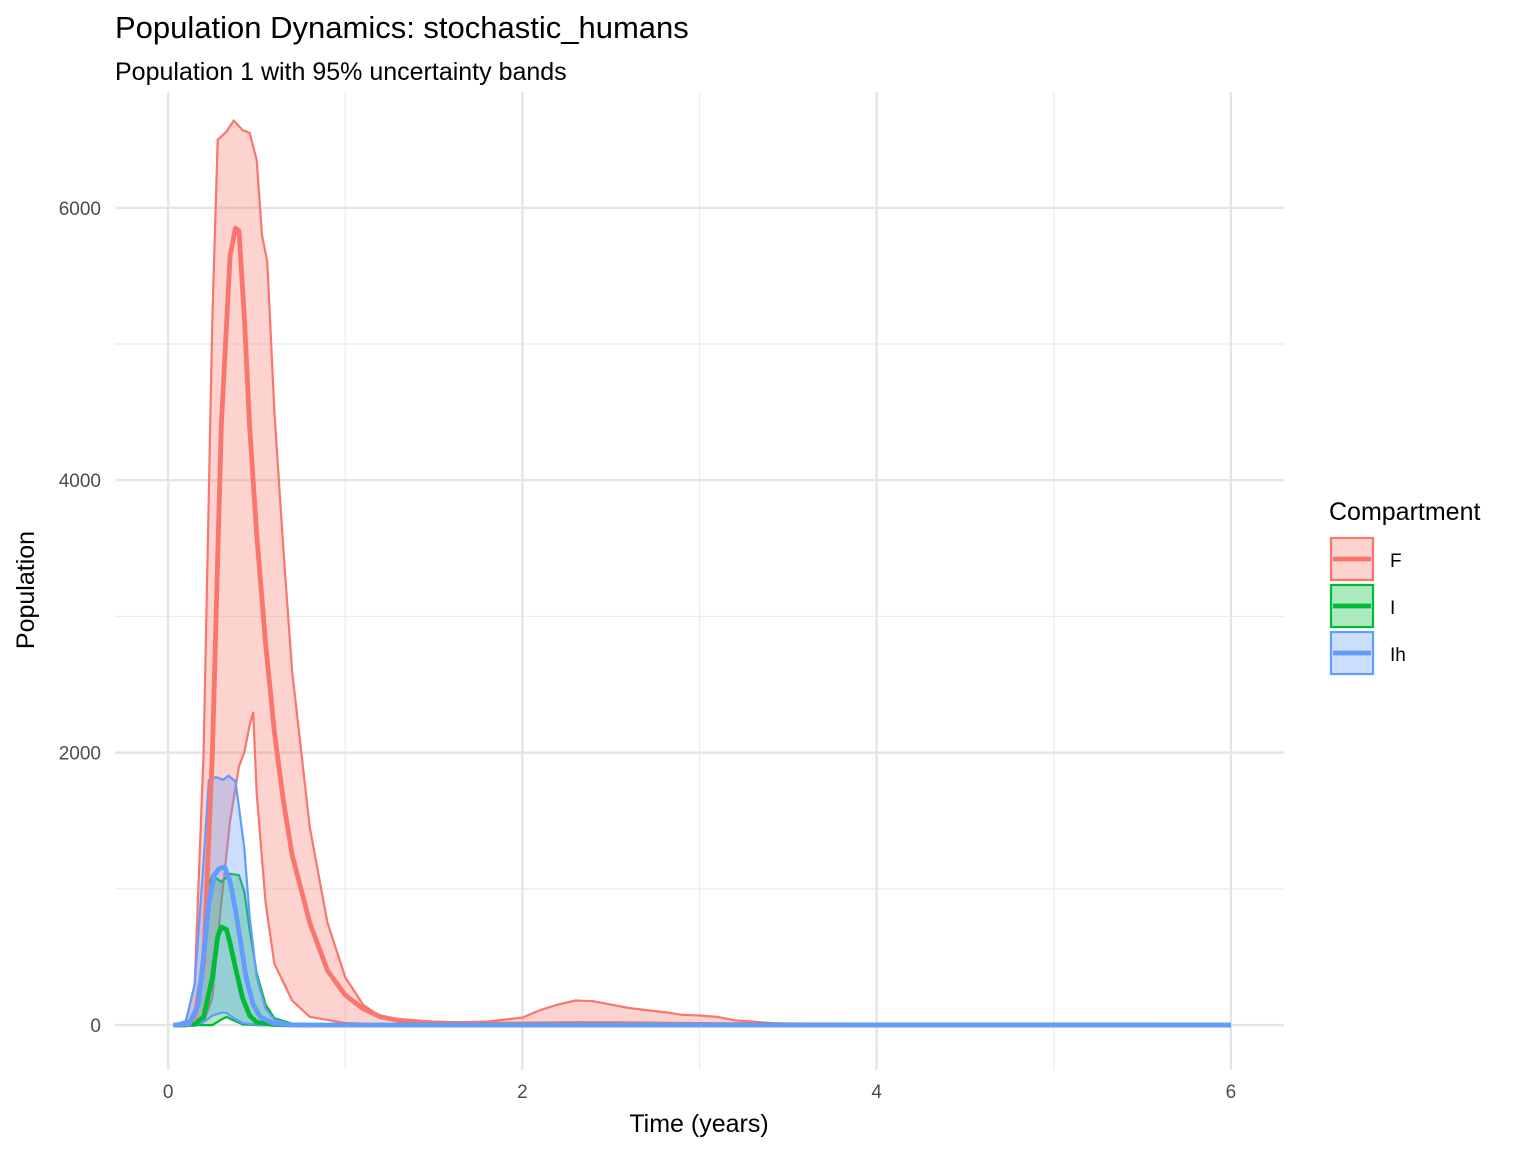 This screenshot has height=1152, width=1536. Describe the element at coordinates (876, 1092) in the screenshot. I see `x-tick-label: 4` at that location.